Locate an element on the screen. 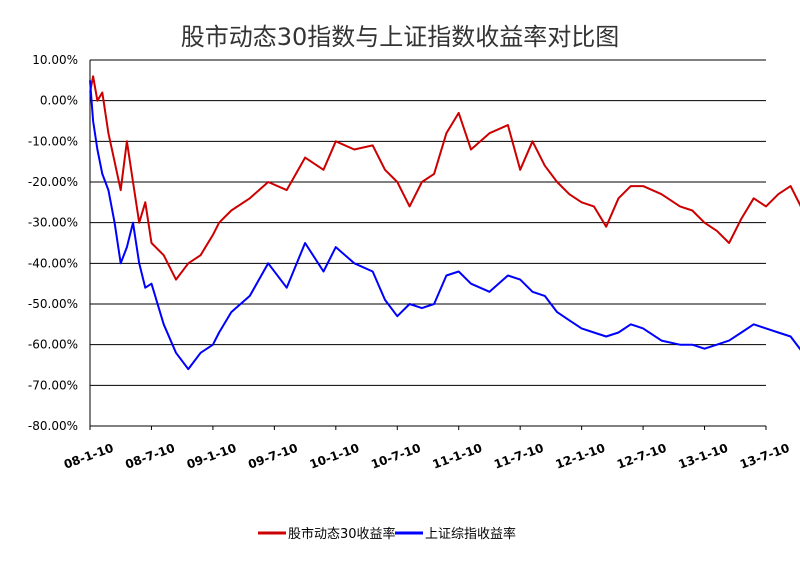  x-tick-label: 10-1-10 is located at coordinates (334, 456).